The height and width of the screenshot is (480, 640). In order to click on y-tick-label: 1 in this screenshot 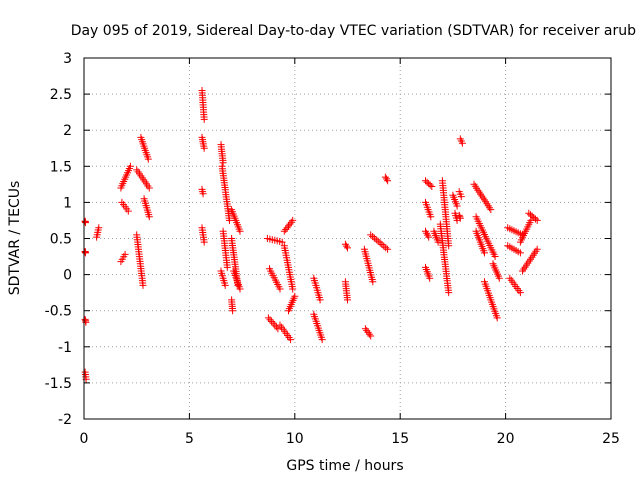, I will do `click(67, 203)`.